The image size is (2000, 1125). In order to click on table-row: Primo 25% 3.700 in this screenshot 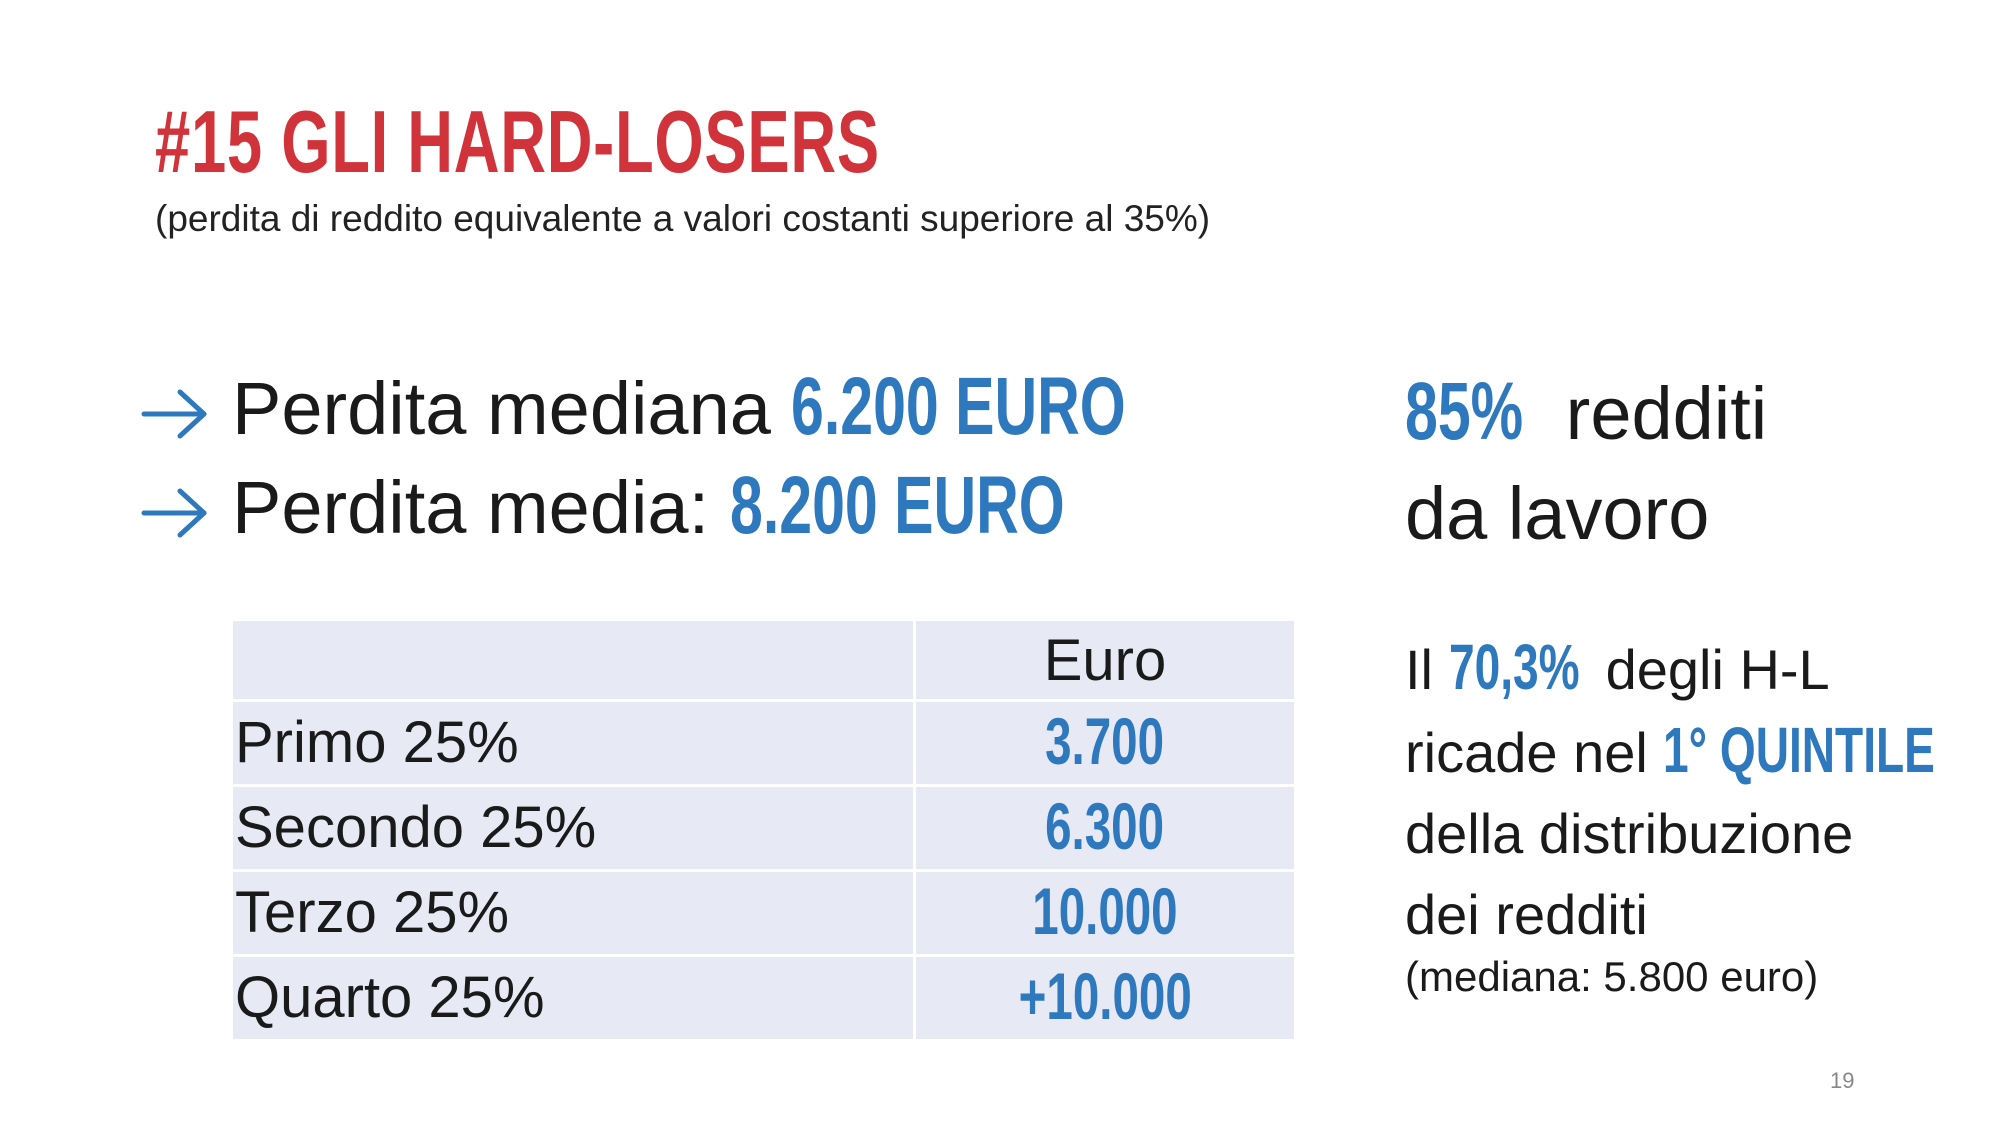, I will do `click(763, 743)`.